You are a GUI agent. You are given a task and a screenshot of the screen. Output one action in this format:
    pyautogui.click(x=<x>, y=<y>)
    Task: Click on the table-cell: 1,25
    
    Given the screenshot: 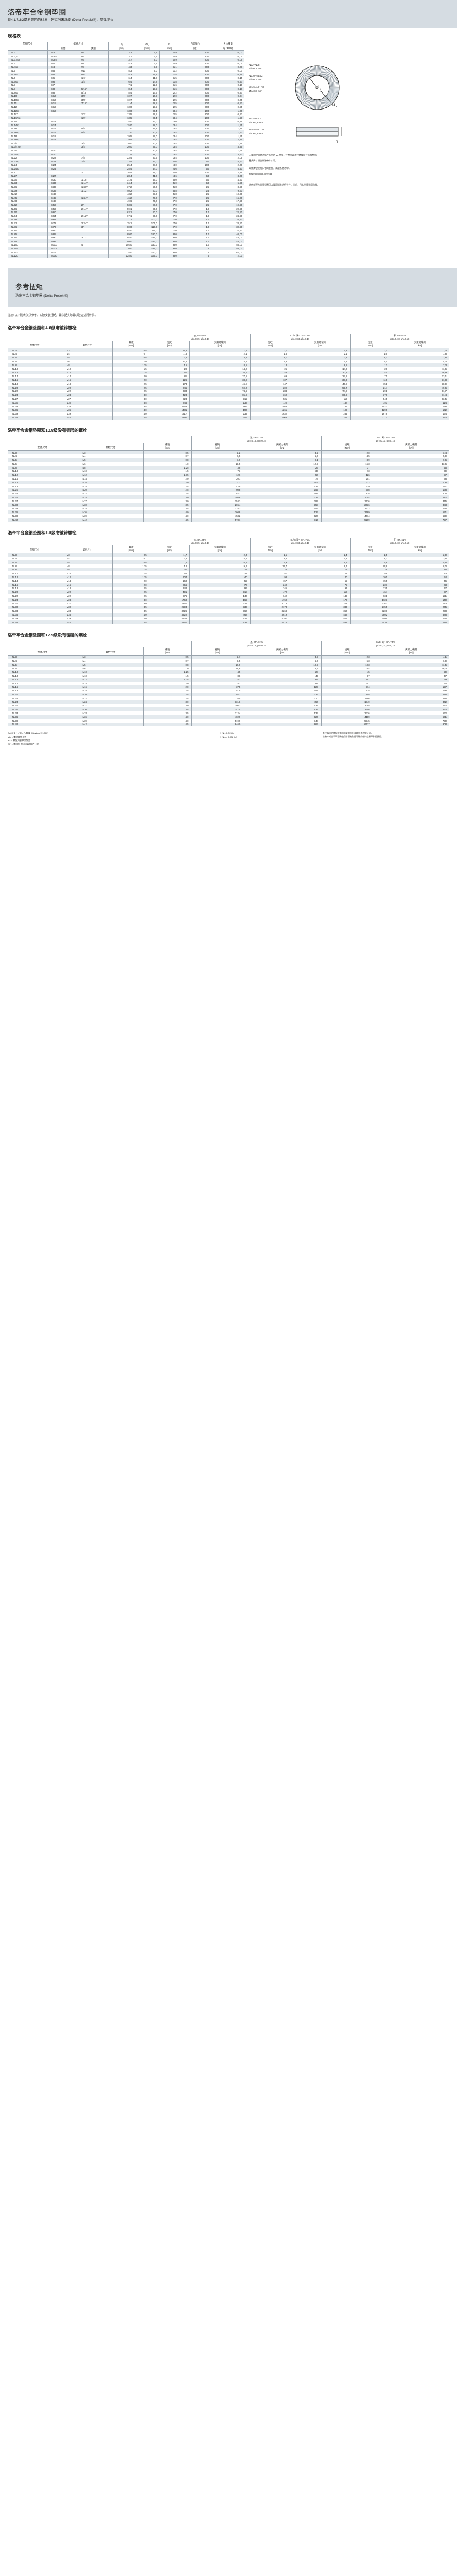 What is the action you would take?
    pyautogui.click(x=131, y=365)
    